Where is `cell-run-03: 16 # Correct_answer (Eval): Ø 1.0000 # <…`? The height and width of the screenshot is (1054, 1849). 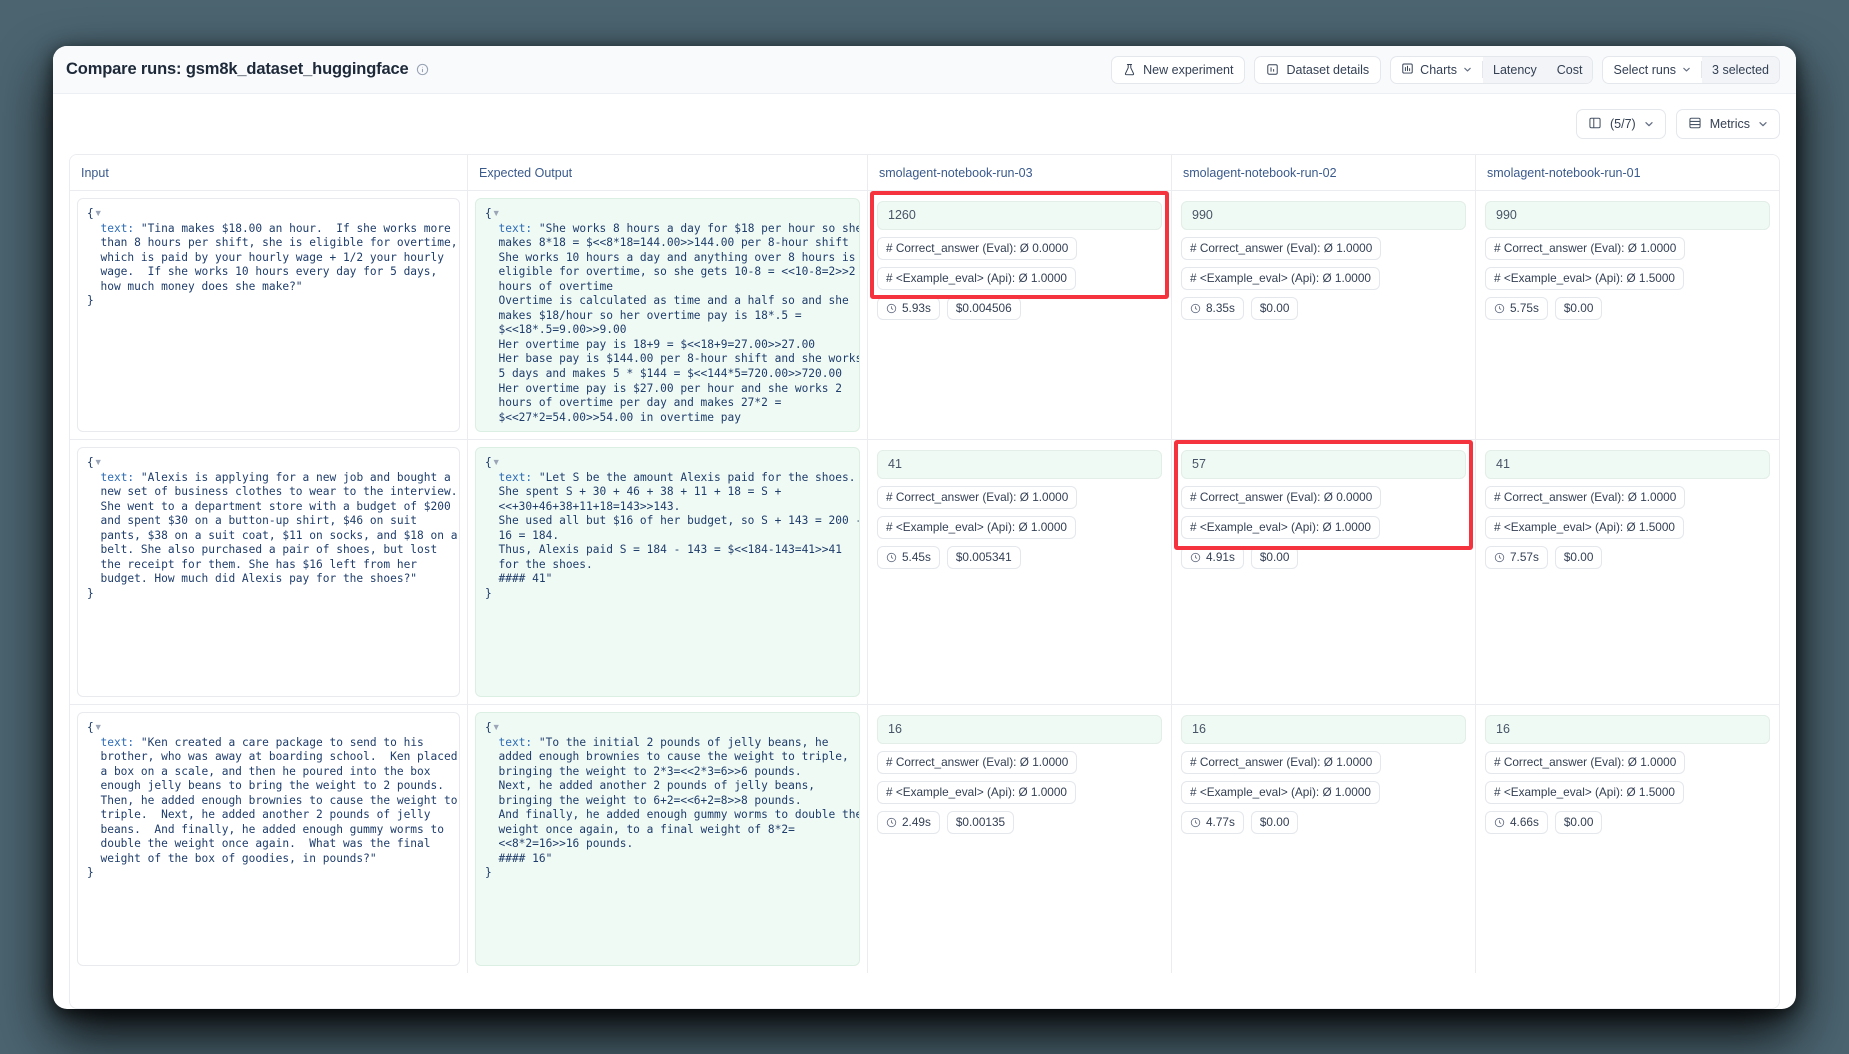
cell-run-03: 16 # Correct_answer (Eval): Ø 1.0000 # <… is located at coordinates (1020, 839).